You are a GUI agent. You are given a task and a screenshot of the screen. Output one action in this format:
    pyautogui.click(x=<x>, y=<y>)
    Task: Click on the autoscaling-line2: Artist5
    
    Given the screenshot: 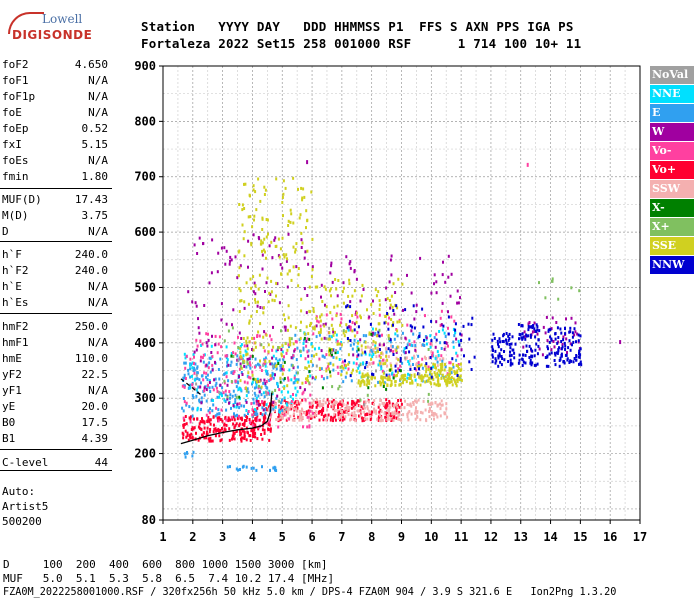 What is the action you would take?
    pyautogui.click(x=25, y=506)
    